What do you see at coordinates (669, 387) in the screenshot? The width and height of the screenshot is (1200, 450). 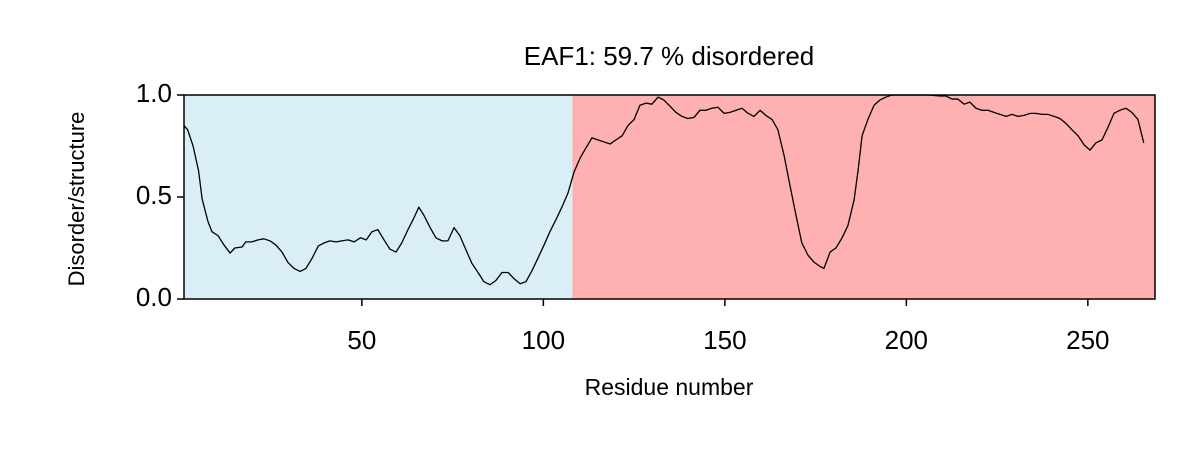 I see `x-axis-label: Residue number` at bounding box center [669, 387].